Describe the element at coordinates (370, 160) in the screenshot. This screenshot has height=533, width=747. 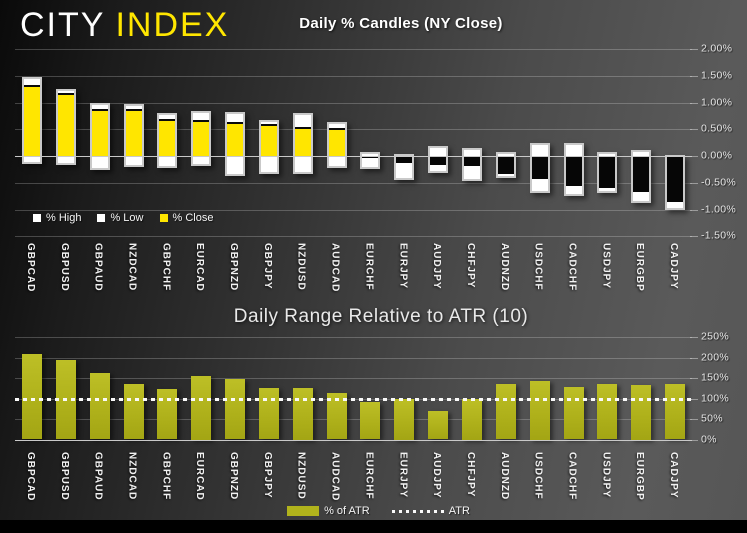
I see `candle-eurchf` at that location.